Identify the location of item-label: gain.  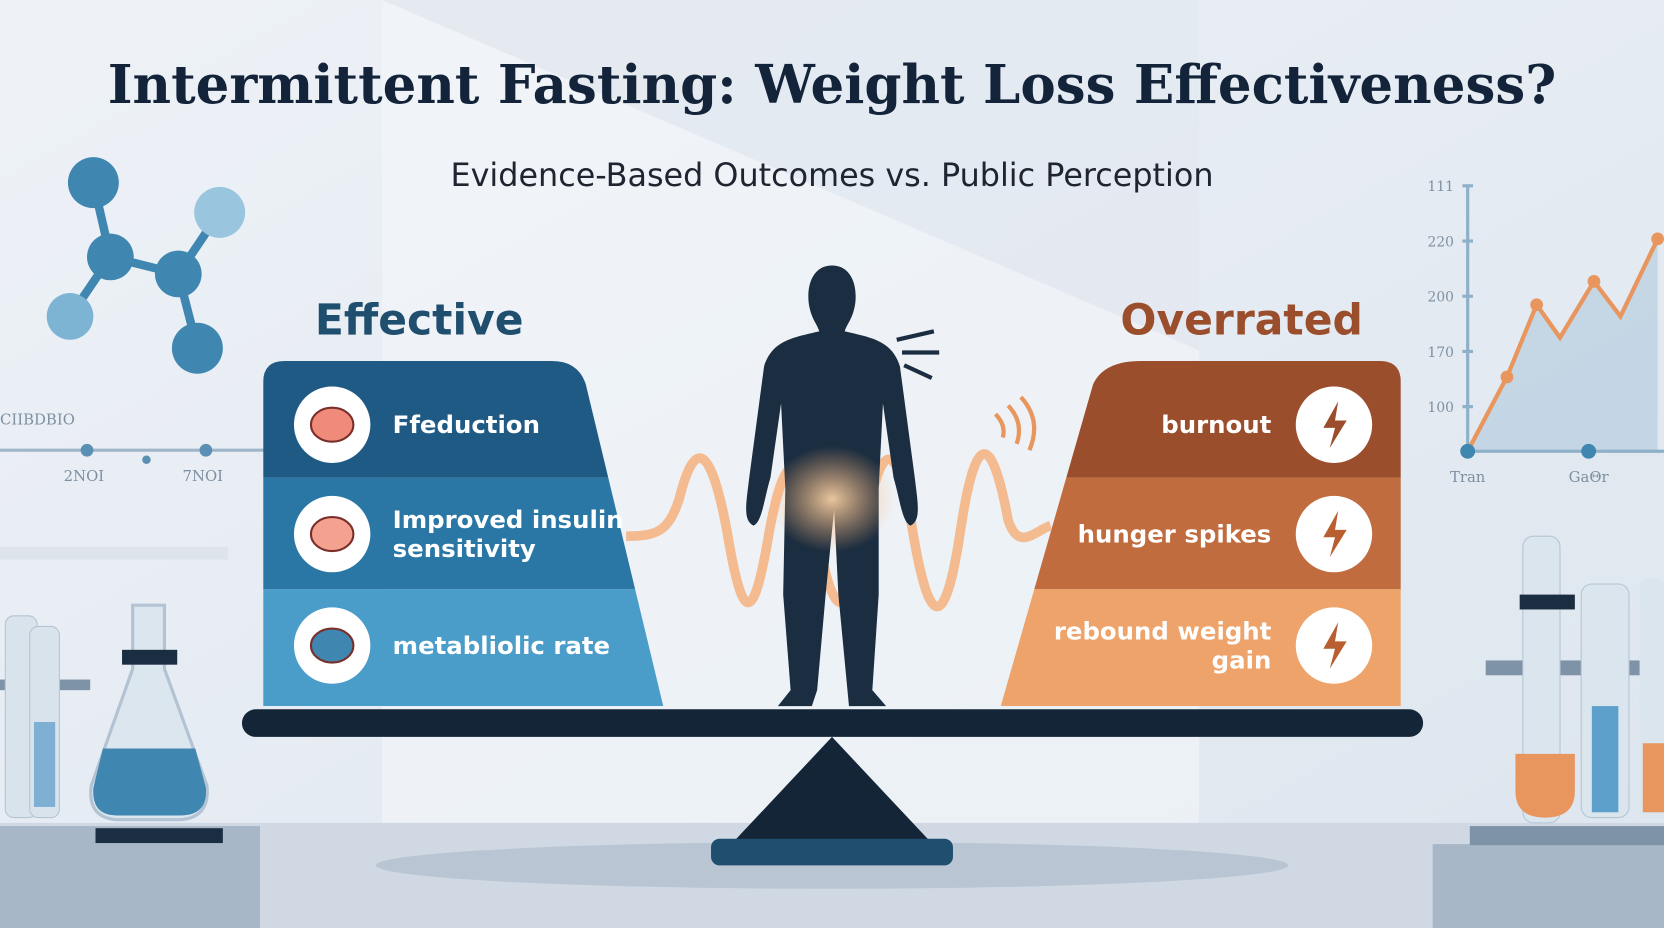
(1242, 659).